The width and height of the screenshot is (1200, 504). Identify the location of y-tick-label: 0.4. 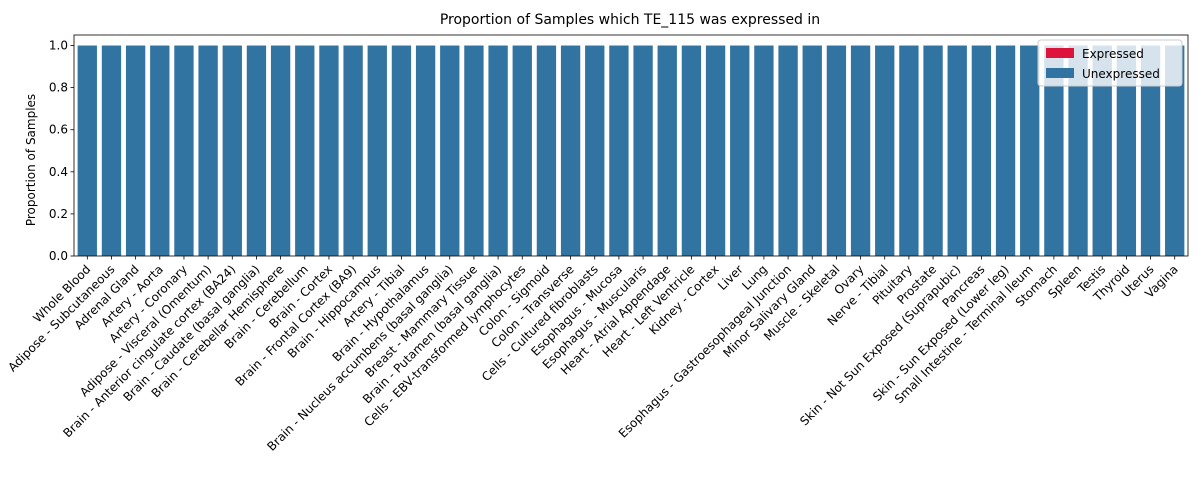
(58, 172).